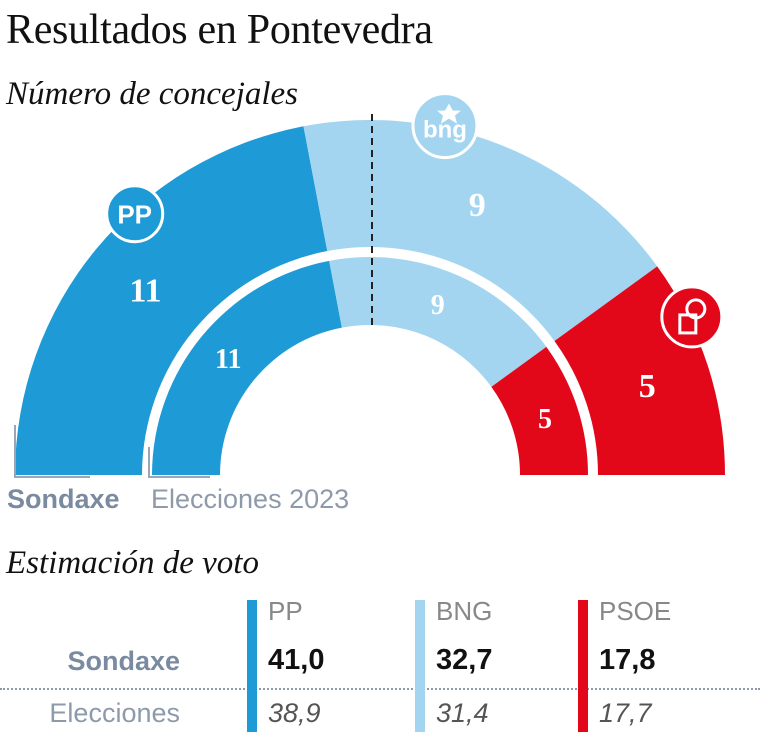 The width and height of the screenshot is (768, 754). Describe the element at coordinates (294, 713) in the screenshot. I see `pp-elecciones-value: 38,9` at that location.